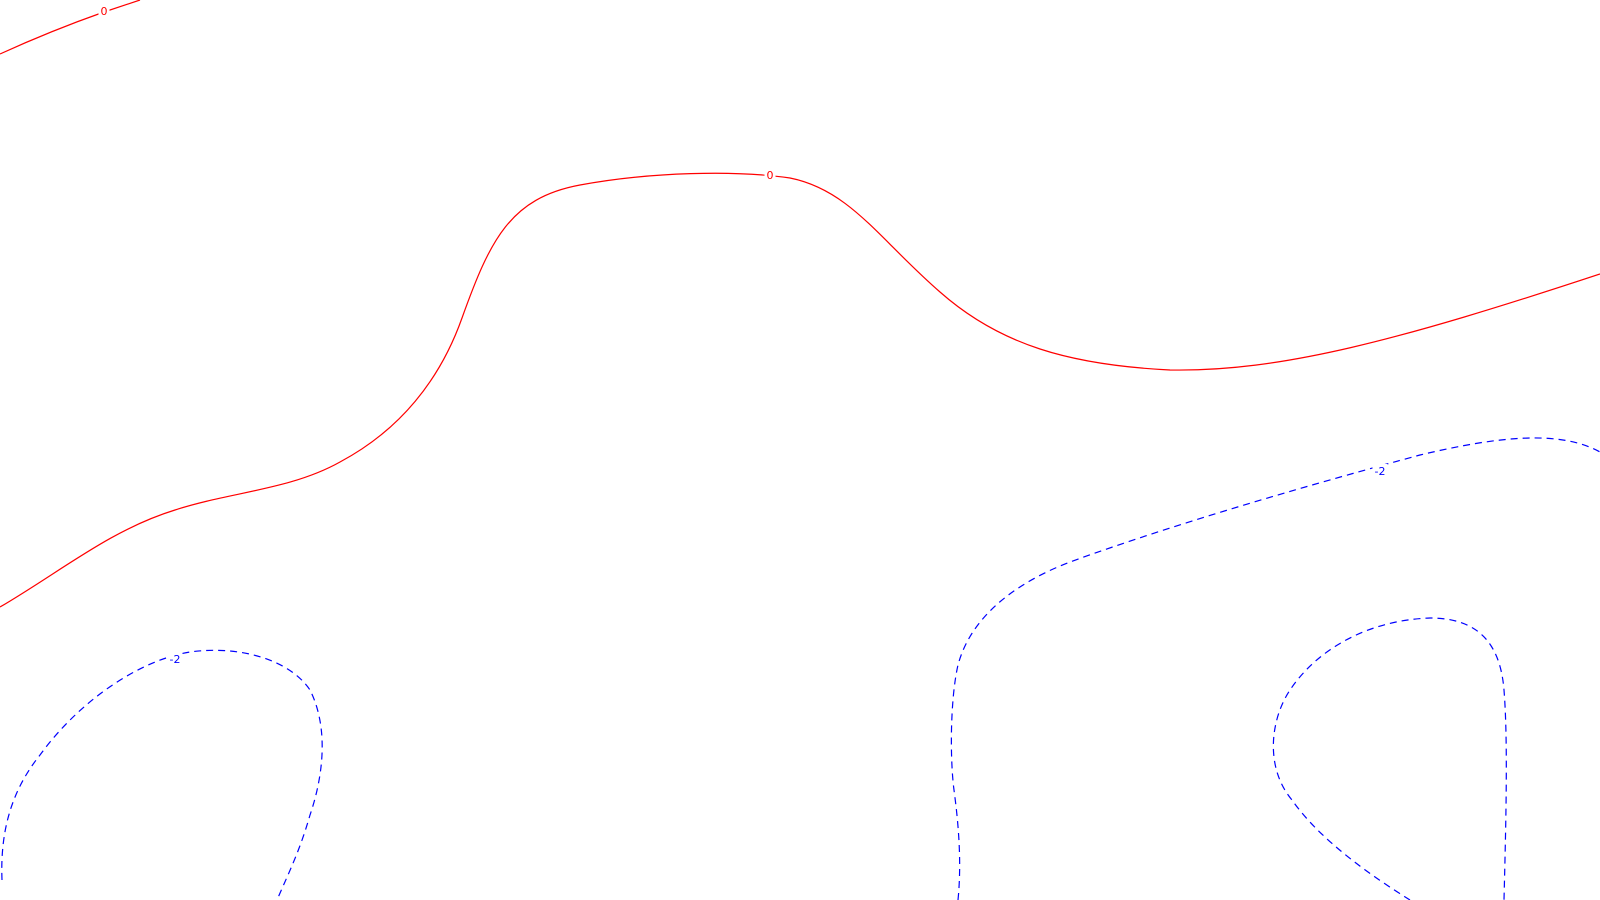 This screenshot has width=1600, height=900. I want to click on contour-line-neg2-left, so click(162, 774).